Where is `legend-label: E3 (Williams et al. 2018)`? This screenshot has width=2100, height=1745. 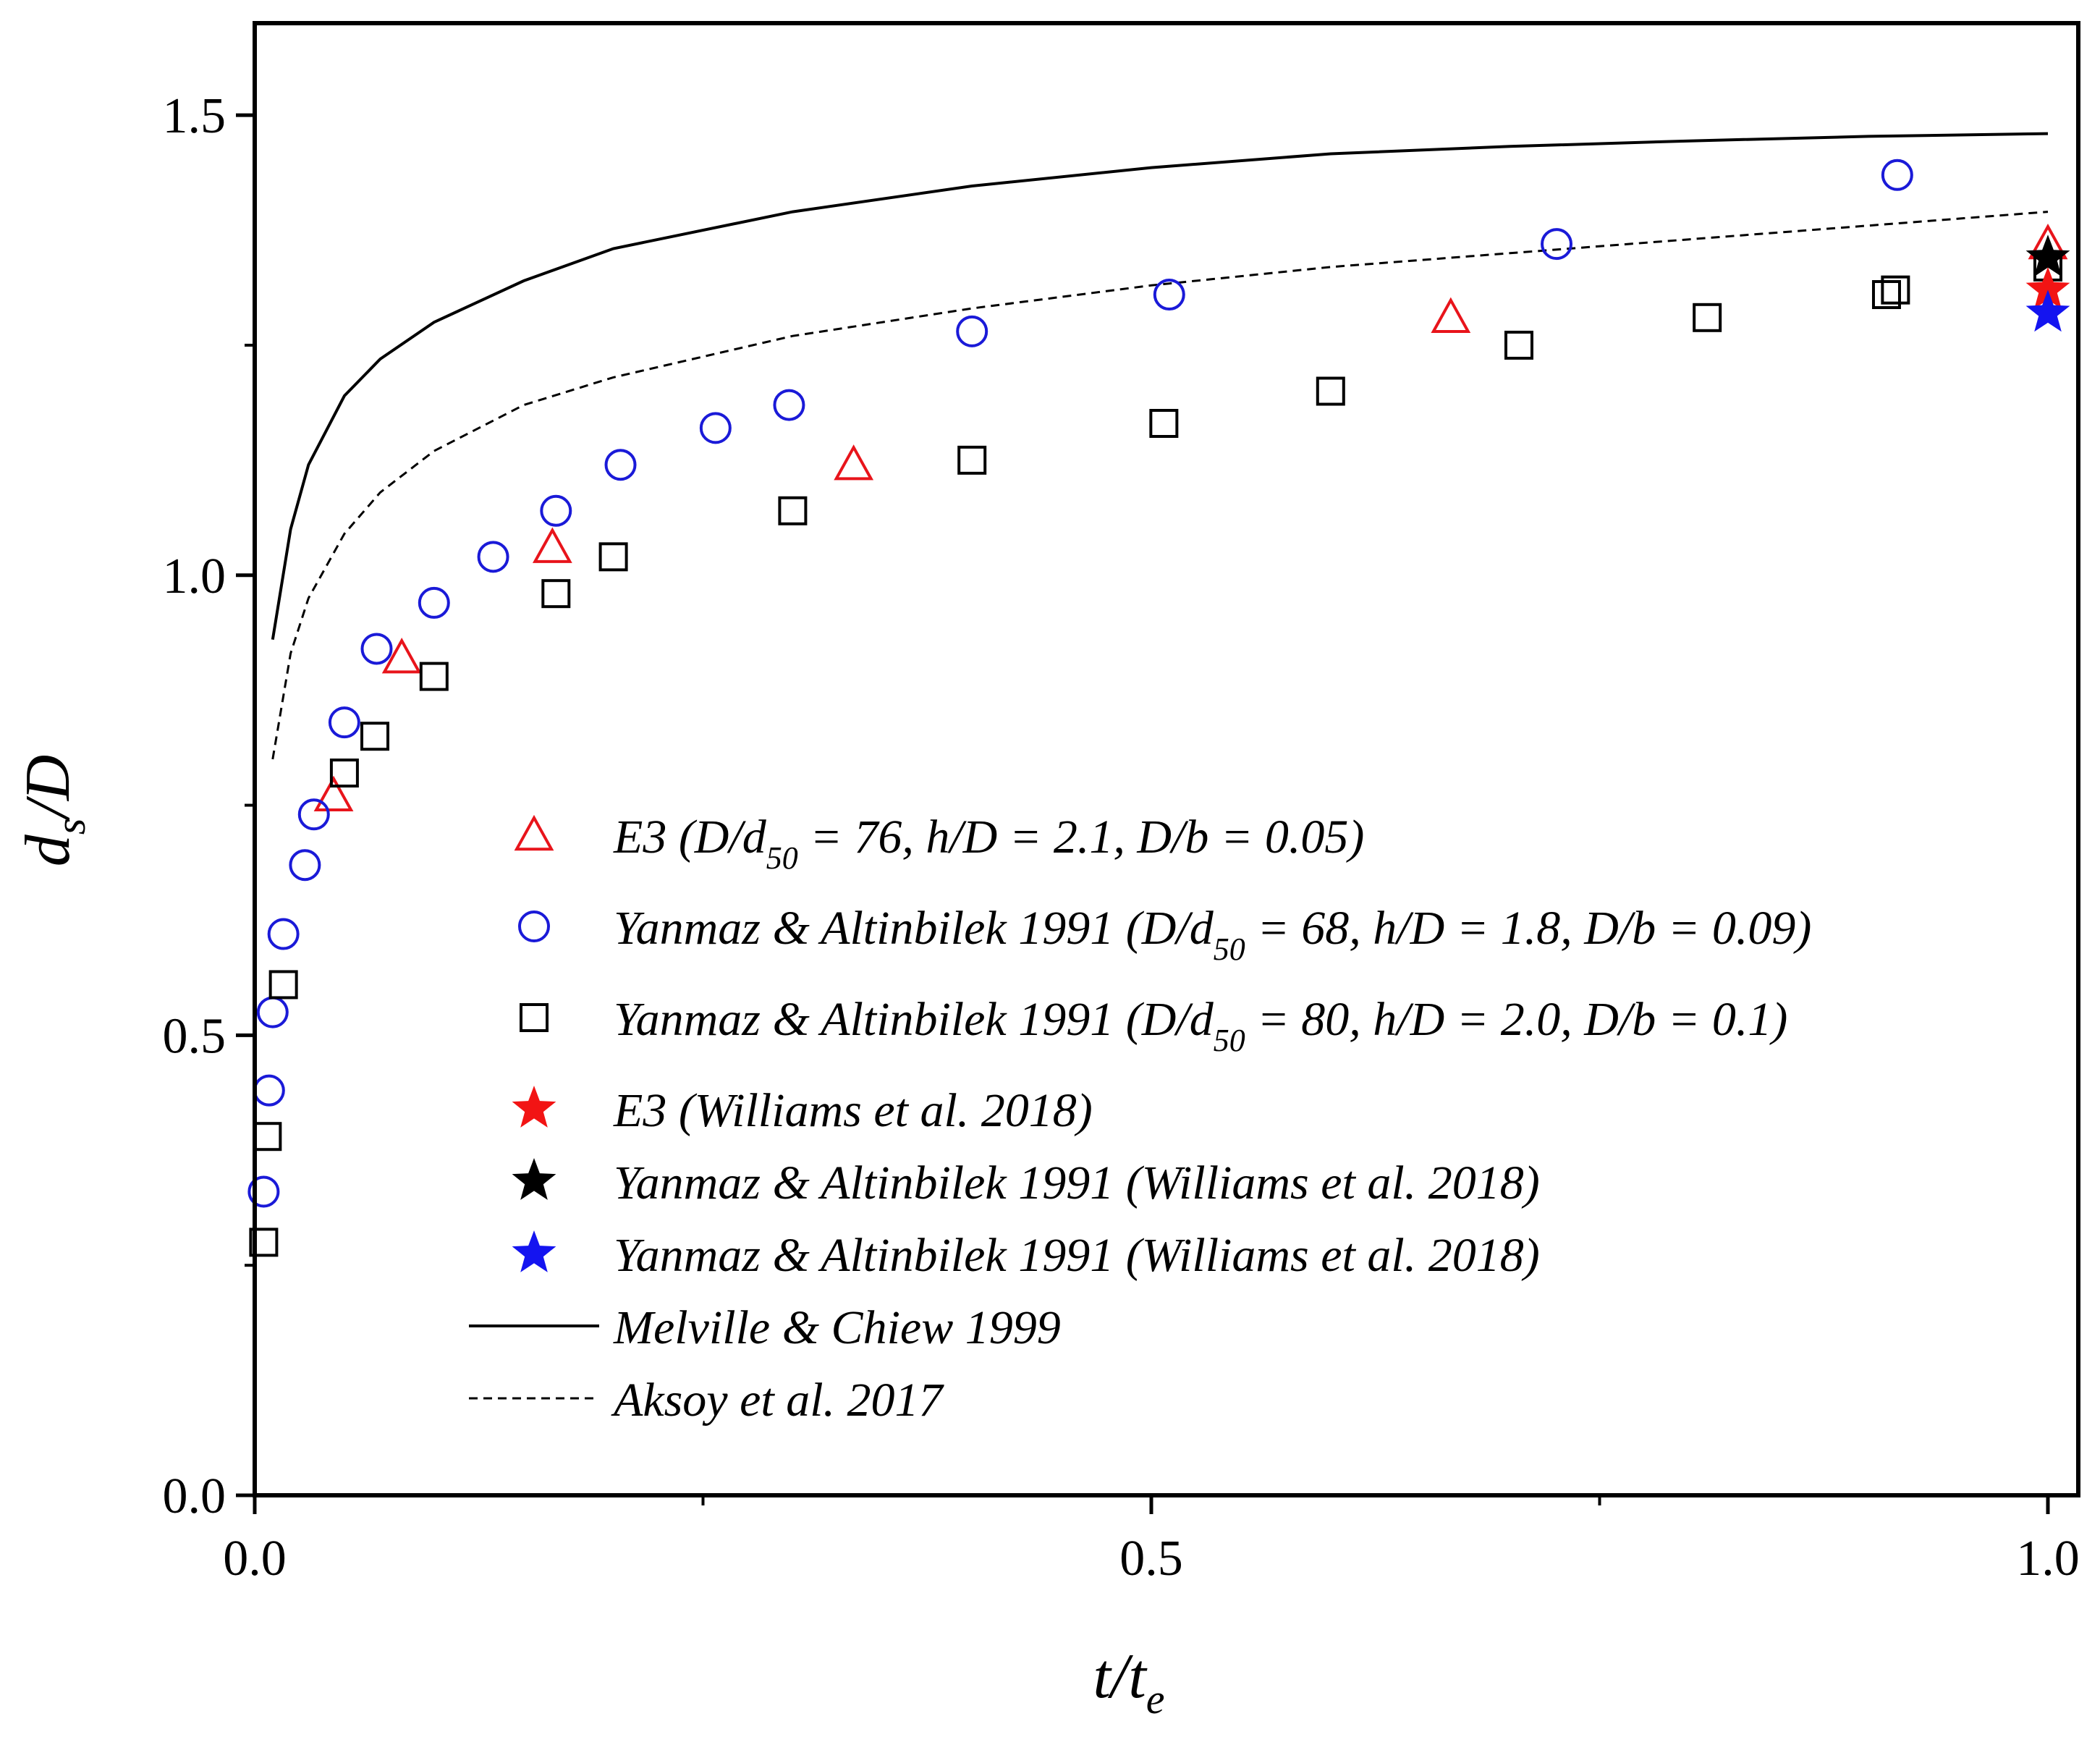
legend-label: E3 (Williams et al. 2018) is located at coordinates (853, 1110).